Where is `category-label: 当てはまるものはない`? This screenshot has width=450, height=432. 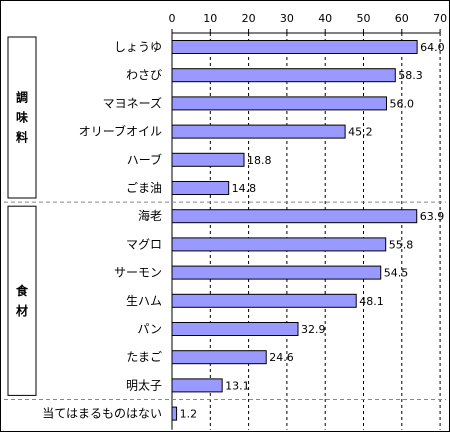 category-label: 当てはまるものはない is located at coordinates (102, 414).